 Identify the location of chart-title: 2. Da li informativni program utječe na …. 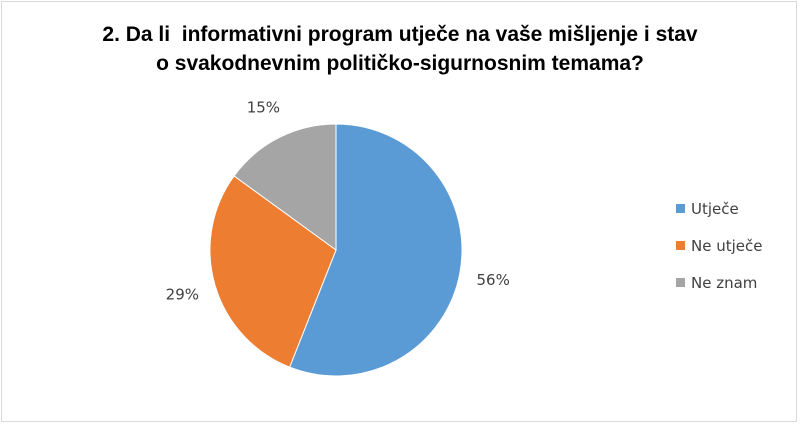
(400, 49).